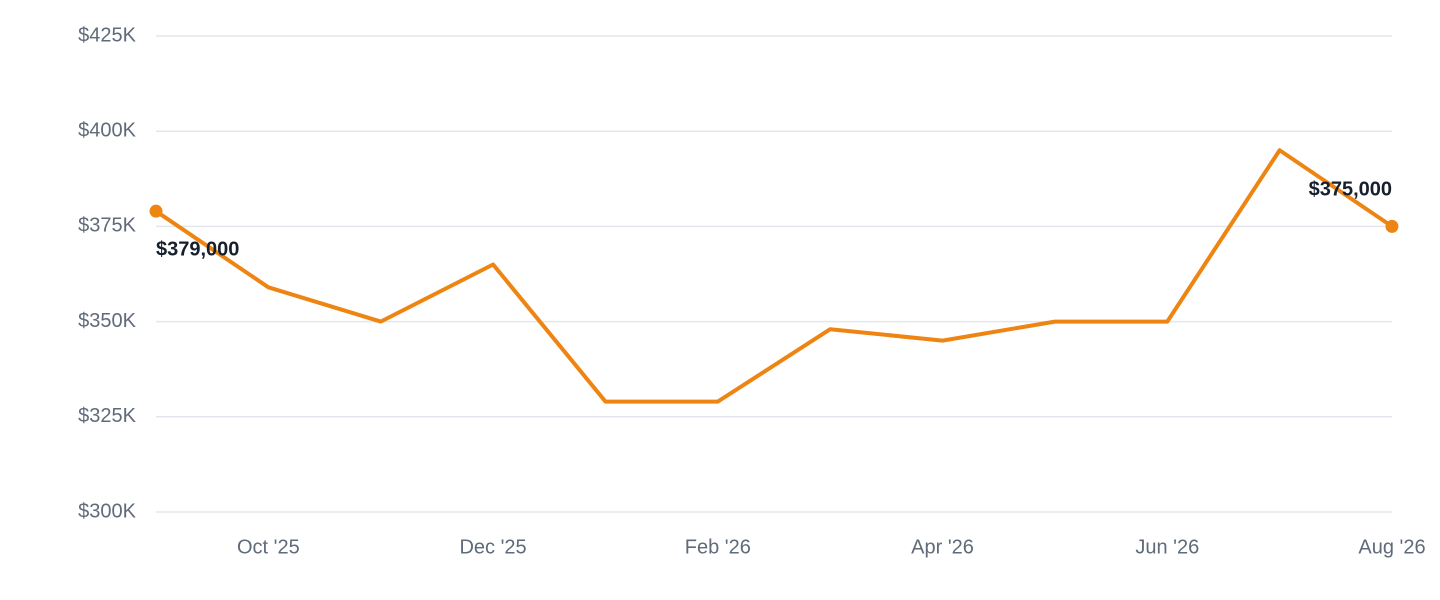 The height and width of the screenshot is (600, 1440). What do you see at coordinates (1167, 547) in the screenshot?
I see `x-tick-label: Jun '26` at bounding box center [1167, 547].